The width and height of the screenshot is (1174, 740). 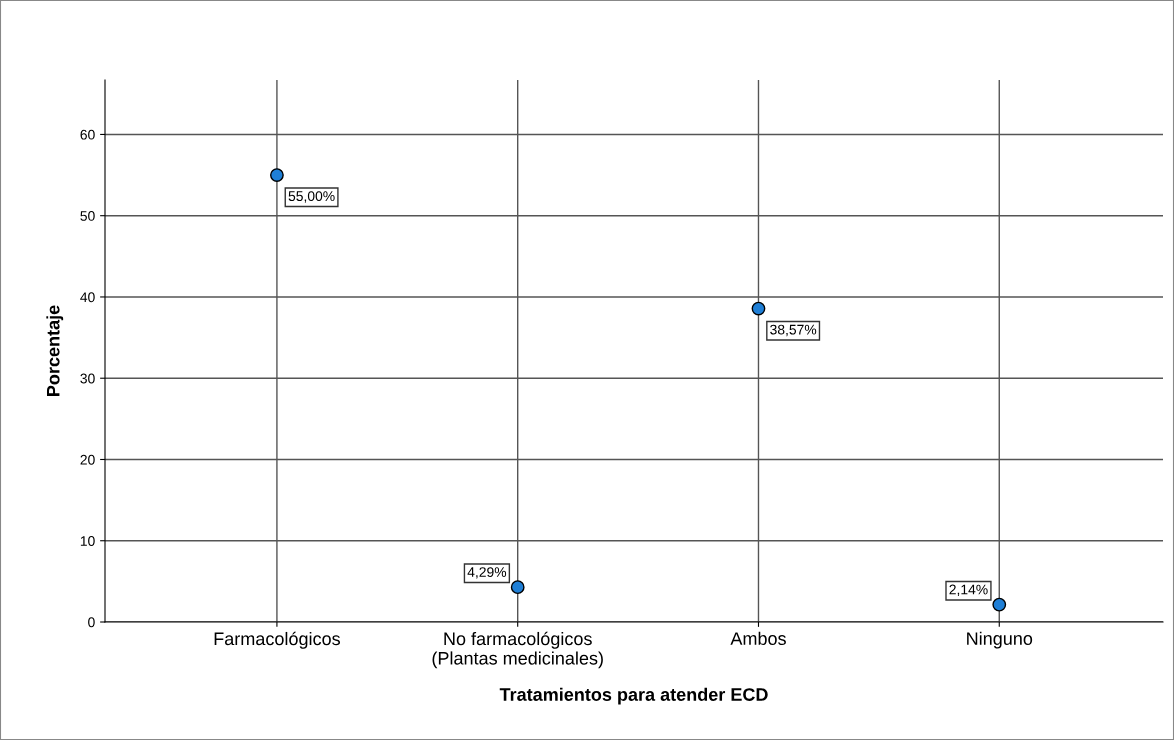 I want to click on x-tick-label: No farmacológicos (Plantas medicinales), so click(x=517, y=650).